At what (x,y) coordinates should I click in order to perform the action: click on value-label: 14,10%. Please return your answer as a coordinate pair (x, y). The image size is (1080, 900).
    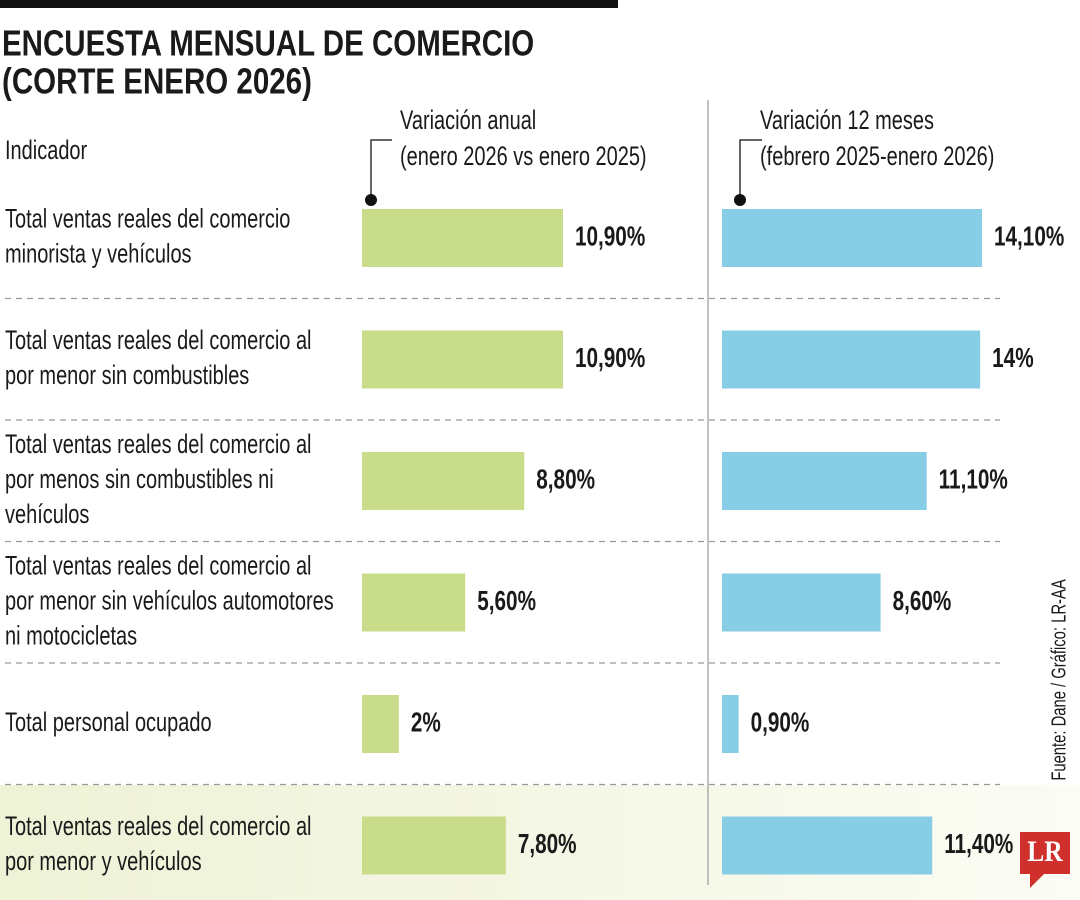
    Looking at the image, I should click on (1029, 237).